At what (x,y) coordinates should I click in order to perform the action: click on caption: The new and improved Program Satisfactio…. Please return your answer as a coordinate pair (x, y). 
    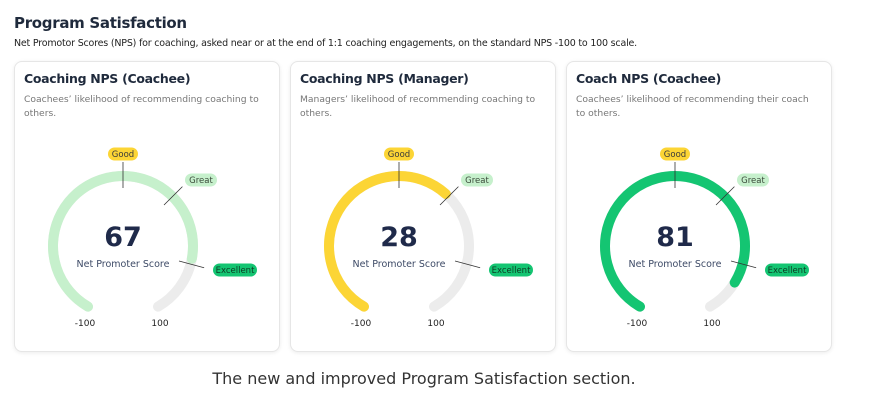
    Looking at the image, I should click on (424, 378).